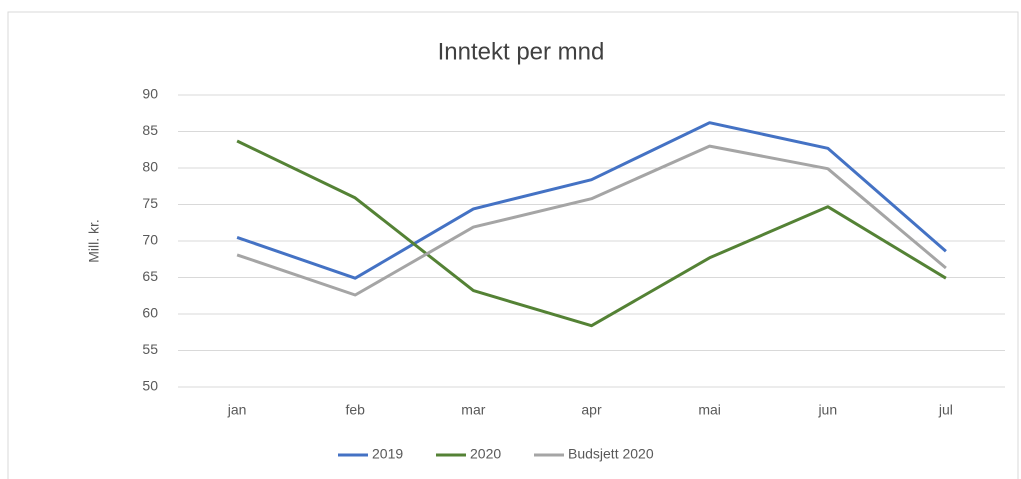 This screenshot has height=479, width=1021. Describe the element at coordinates (387, 454) in the screenshot. I see `legend-label: 2019` at that location.